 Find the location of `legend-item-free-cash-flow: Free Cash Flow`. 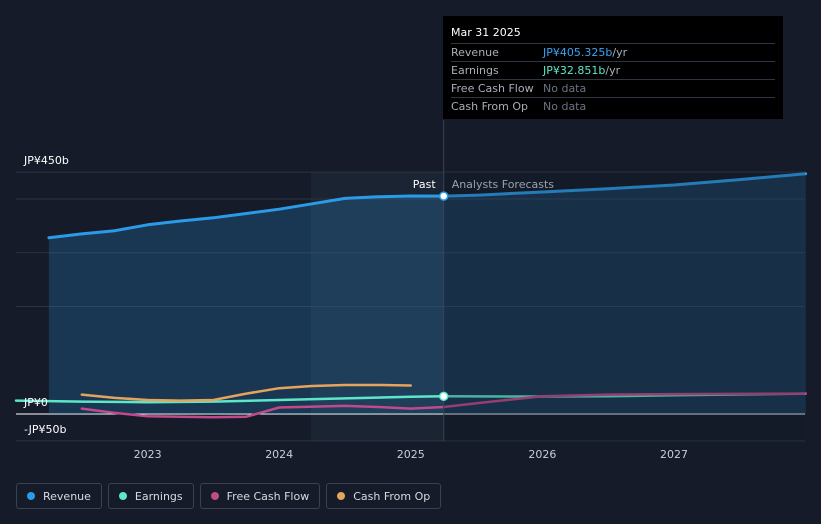

legend-item-free-cash-flow: Free Cash Flow is located at coordinates (260, 496).